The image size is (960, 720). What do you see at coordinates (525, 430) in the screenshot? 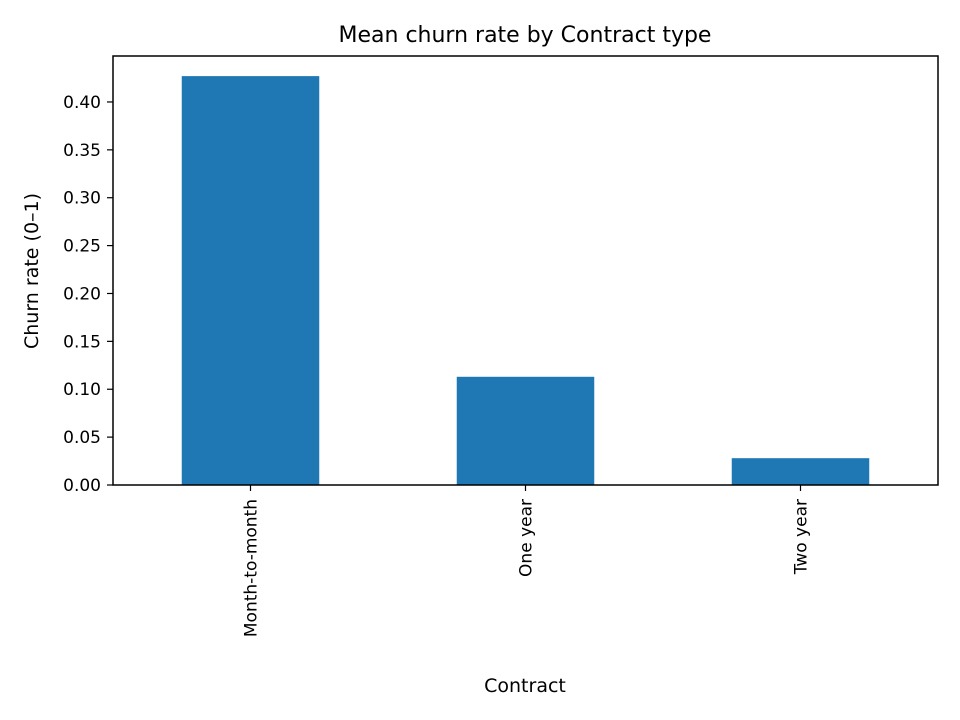
I see `bar-one-year` at bounding box center [525, 430].